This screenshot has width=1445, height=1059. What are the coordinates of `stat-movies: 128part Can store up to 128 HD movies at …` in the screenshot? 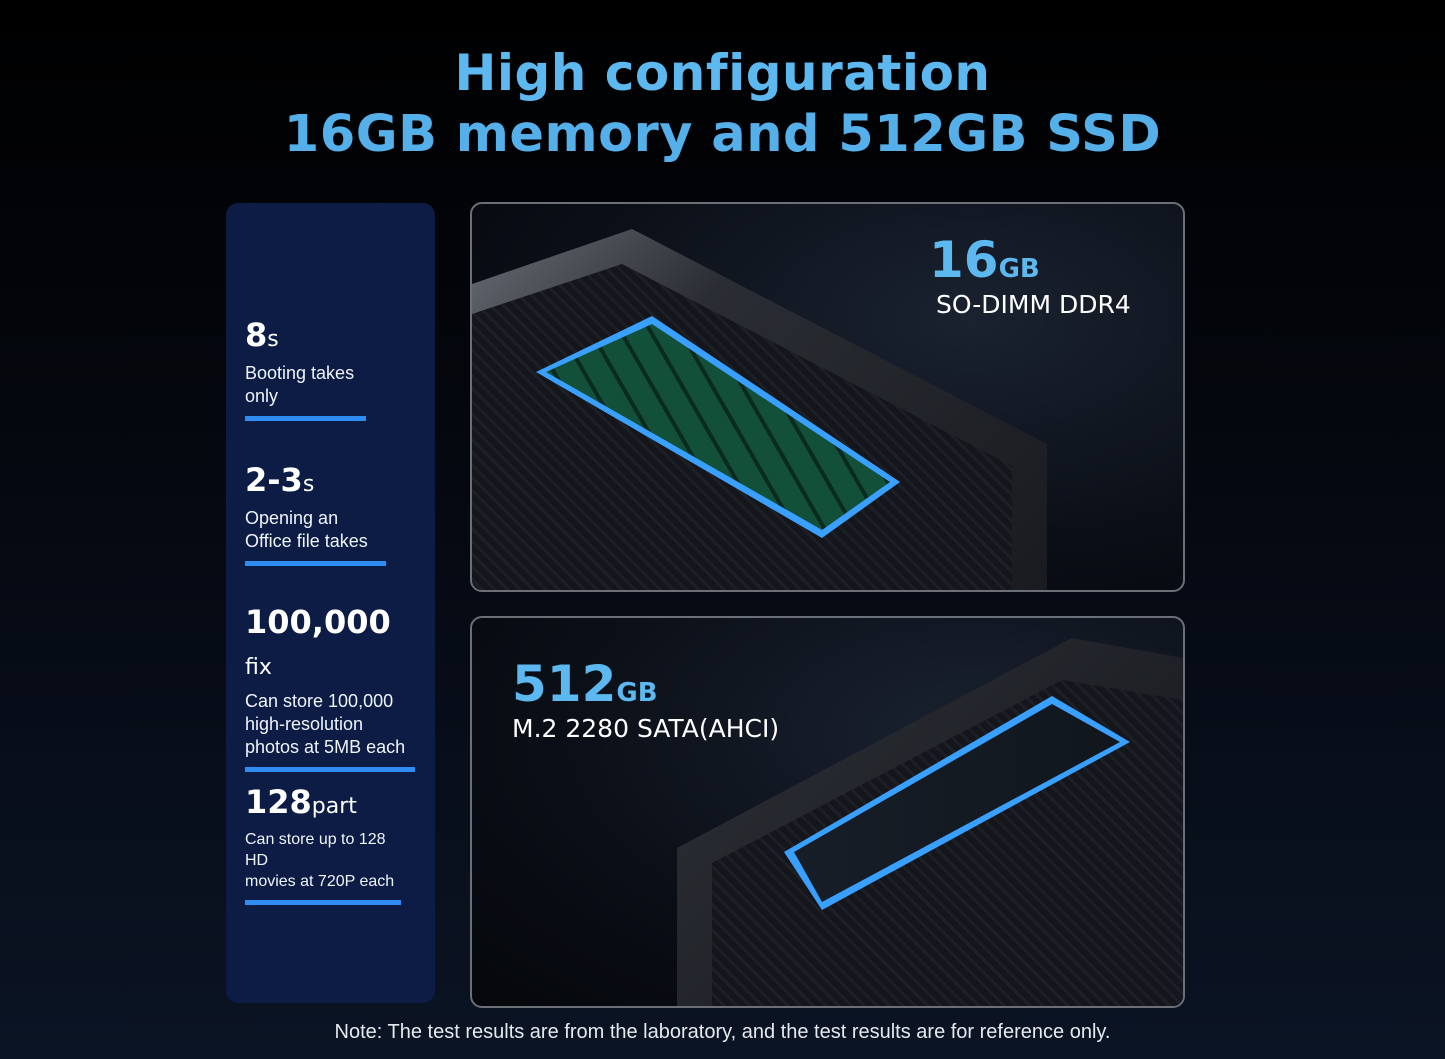 It's located at (323, 844).